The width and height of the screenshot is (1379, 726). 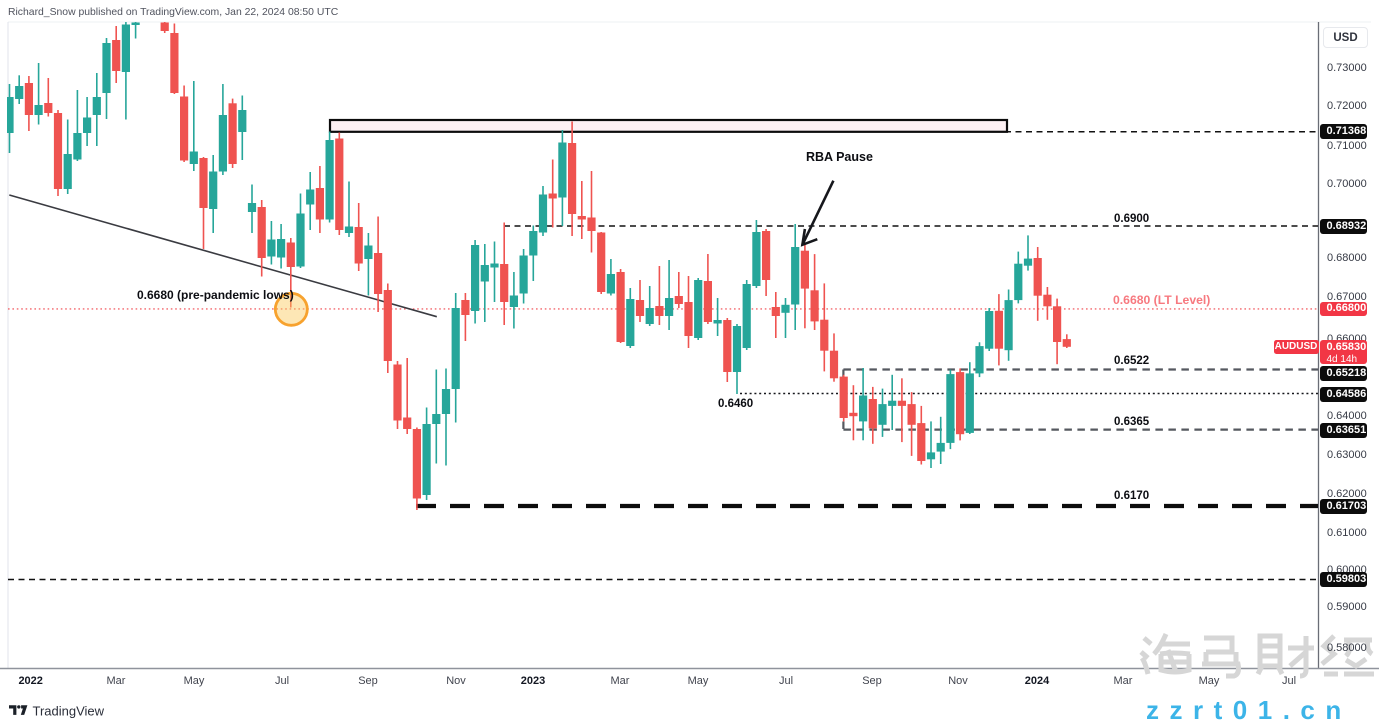 I want to click on svg-text: TradingView, so click(x=69, y=711).